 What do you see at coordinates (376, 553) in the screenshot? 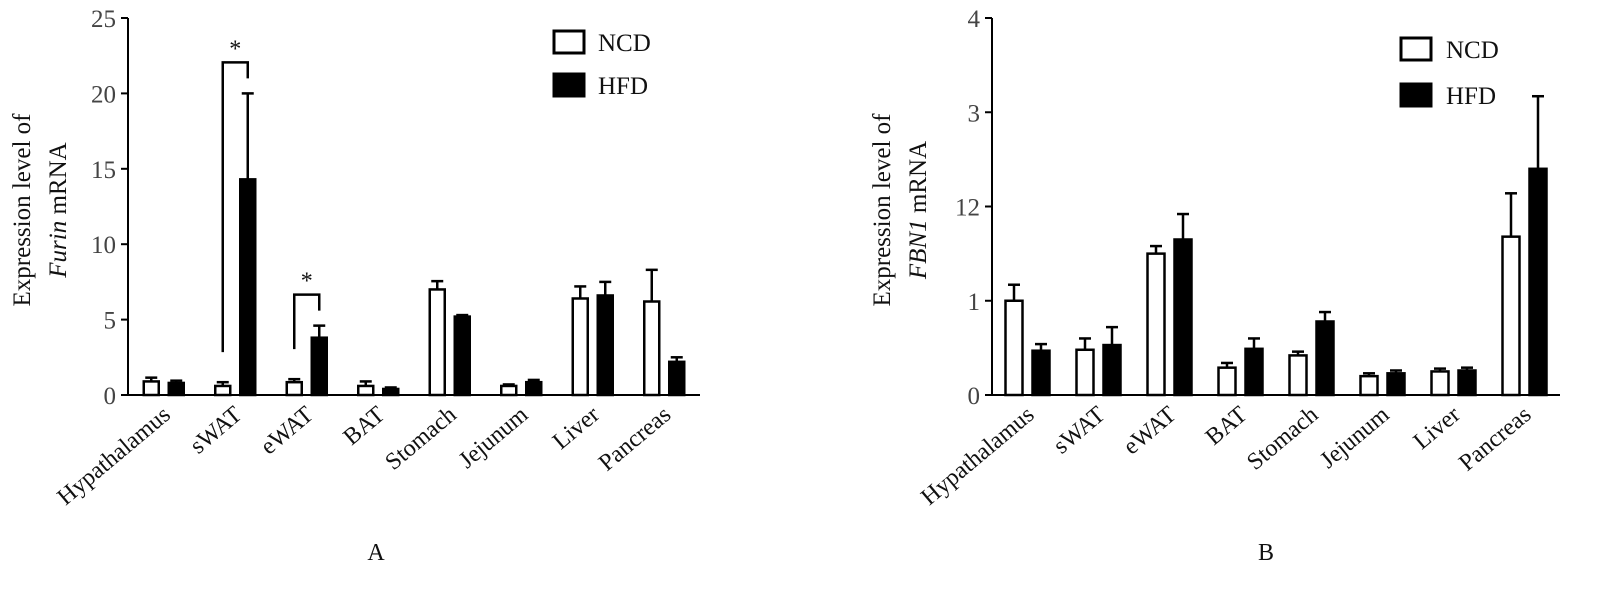
I see `panel-label: A` at bounding box center [376, 553].